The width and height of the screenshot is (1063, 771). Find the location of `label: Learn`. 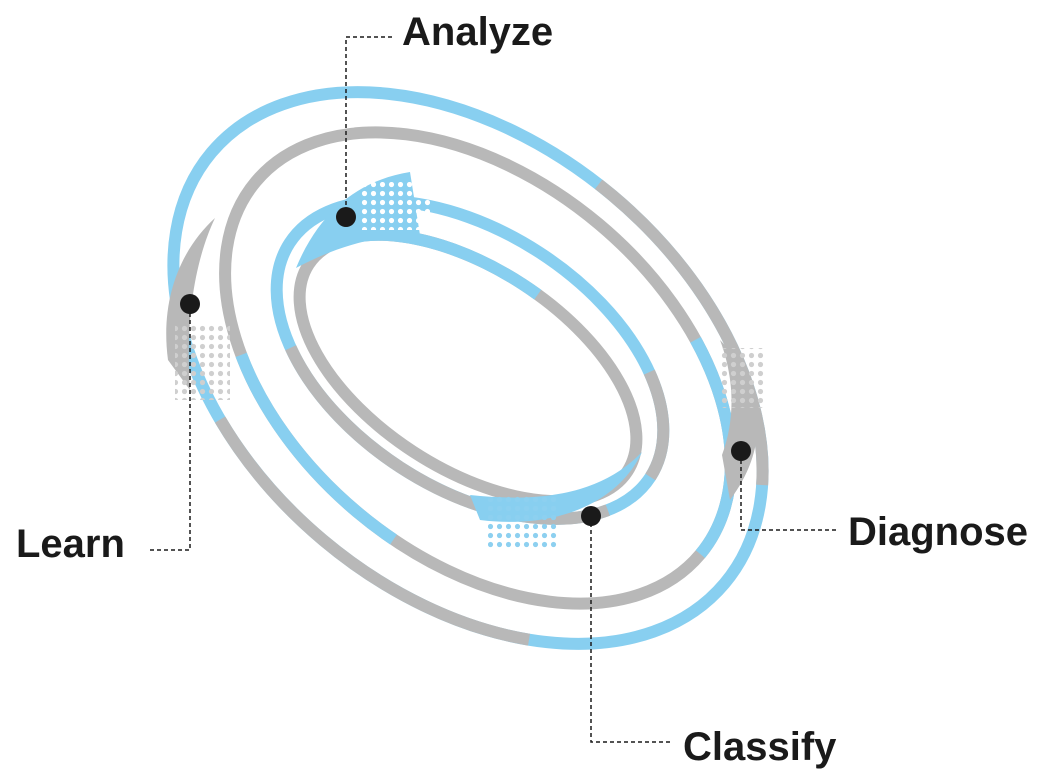

label: Learn is located at coordinates (70, 544).